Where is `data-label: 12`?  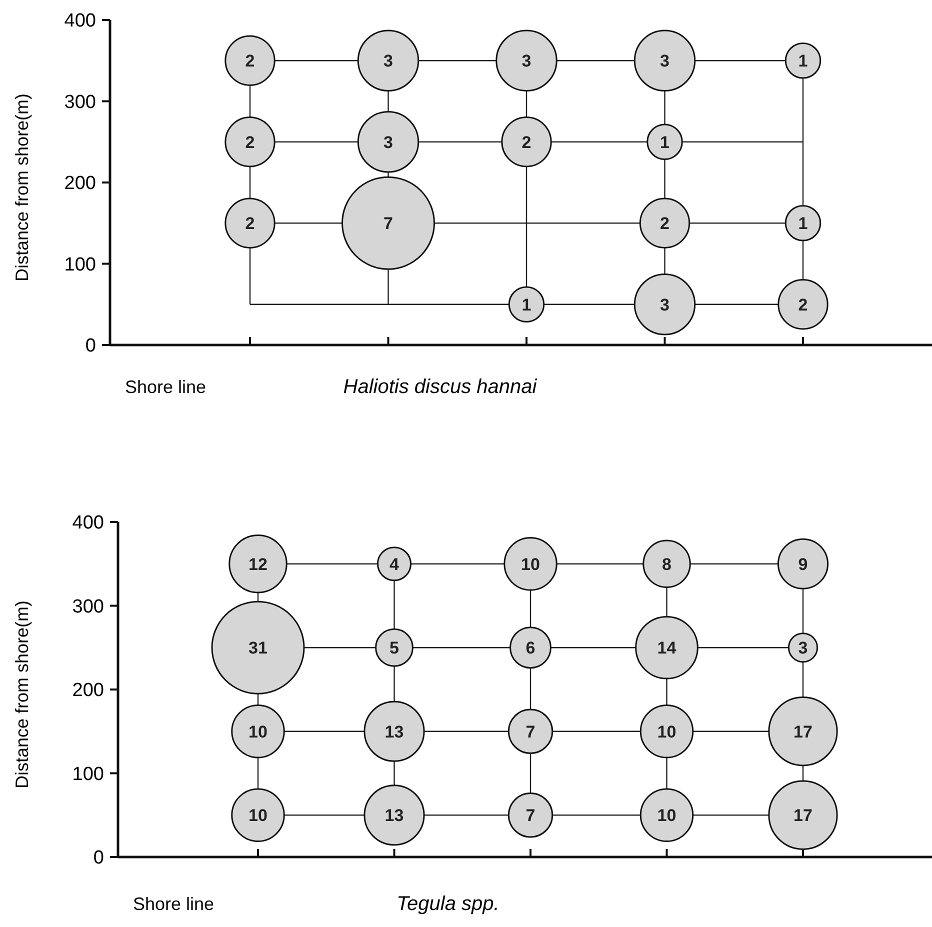
data-label: 12 is located at coordinates (258, 564).